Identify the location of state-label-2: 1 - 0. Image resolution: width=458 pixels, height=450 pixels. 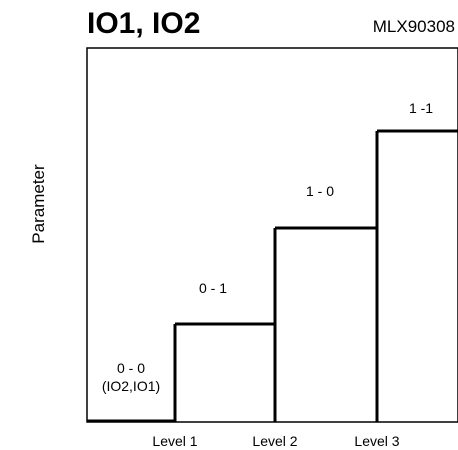
(320, 191).